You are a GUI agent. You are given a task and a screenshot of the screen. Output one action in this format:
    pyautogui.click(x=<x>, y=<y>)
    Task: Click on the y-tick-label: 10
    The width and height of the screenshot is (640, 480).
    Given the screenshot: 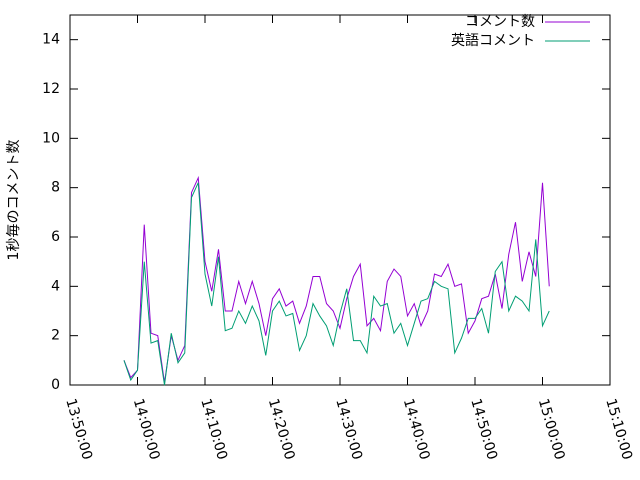 What is the action you would take?
    pyautogui.click(x=51, y=138)
    